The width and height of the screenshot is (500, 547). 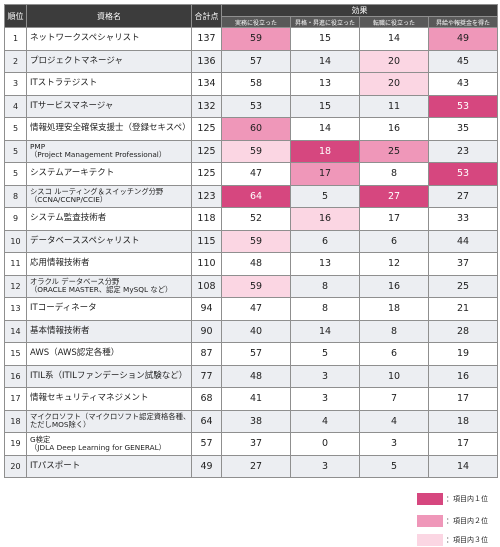 What do you see at coordinates (206, 84) in the screenshot?
I see `total-score-cell: 134` at bounding box center [206, 84].